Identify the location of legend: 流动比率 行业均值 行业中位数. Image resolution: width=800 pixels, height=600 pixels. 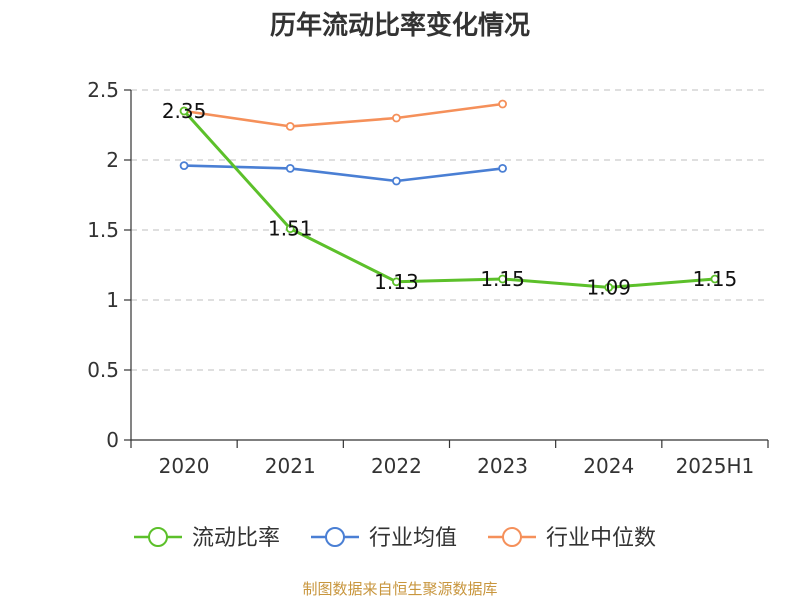
(395, 538).